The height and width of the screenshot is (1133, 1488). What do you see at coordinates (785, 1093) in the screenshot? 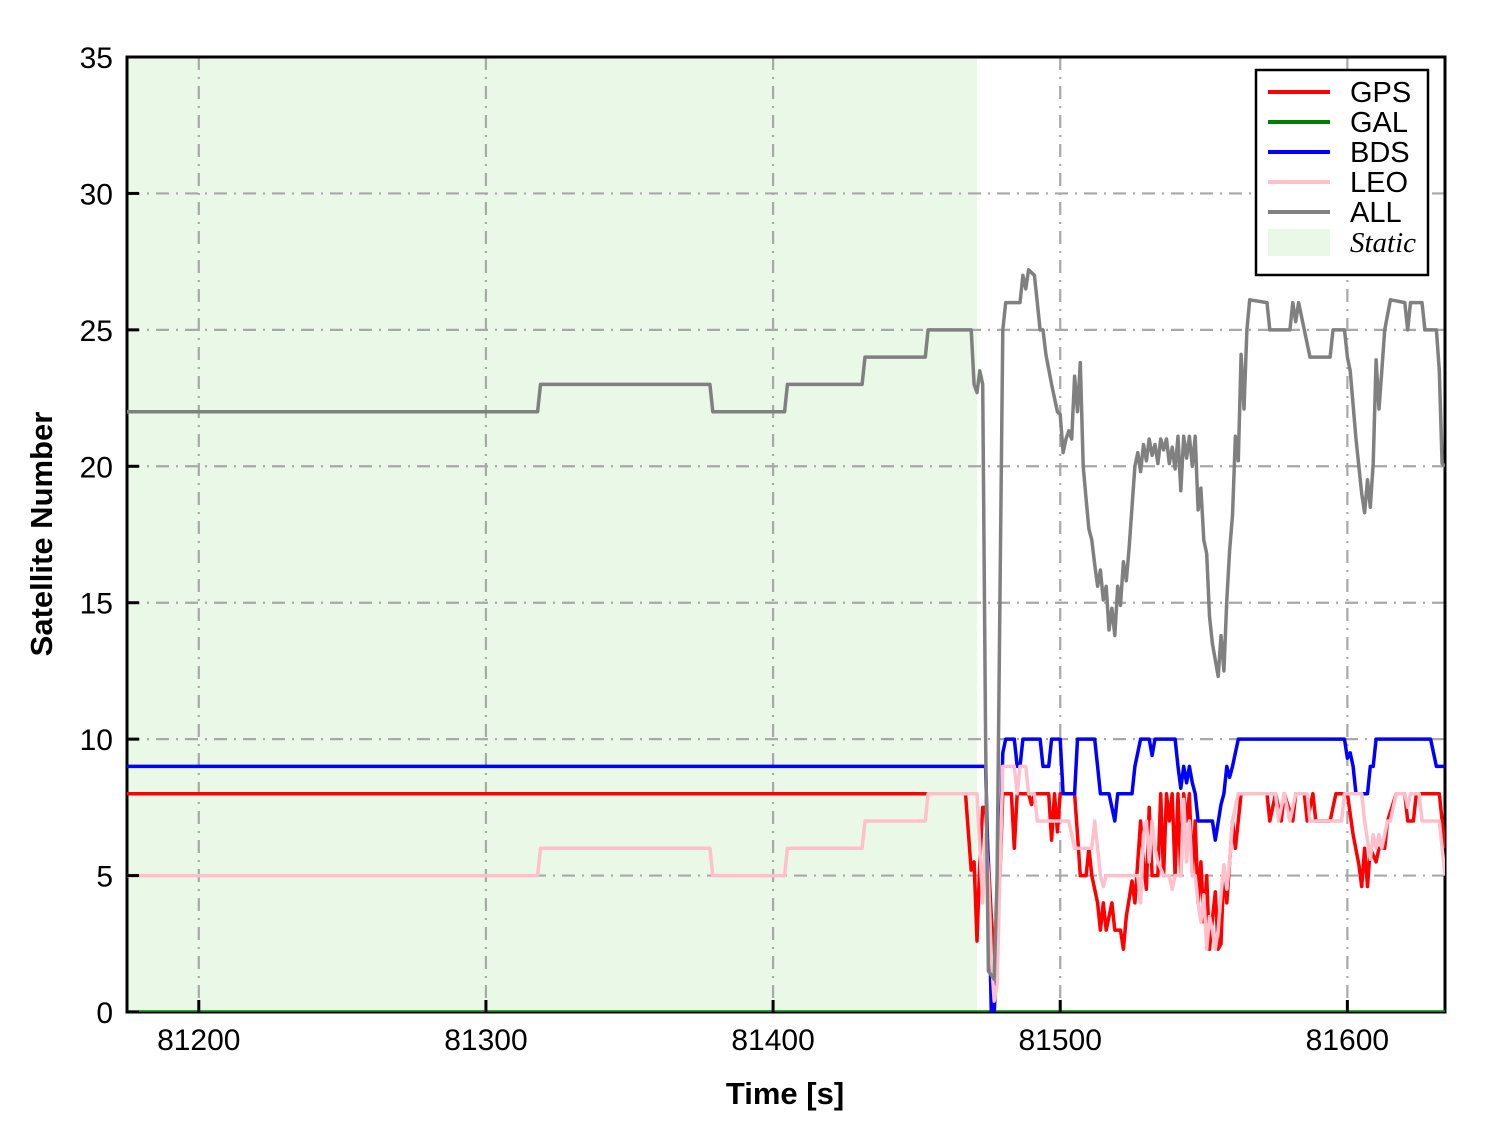
I see `x-axis-label: Time [s]` at bounding box center [785, 1093].